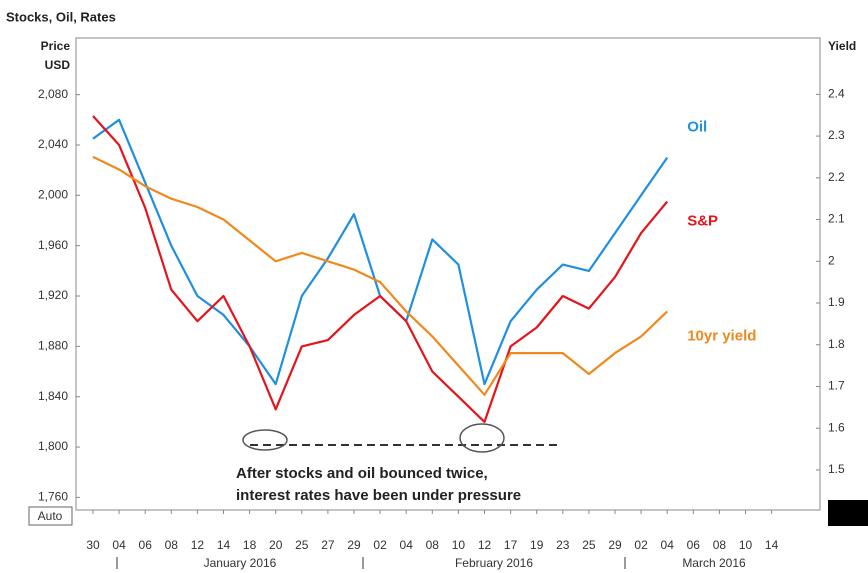  What do you see at coordinates (378, 495) in the screenshot?
I see `annotation: interest rates have been under pressure` at bounding box center [378, 495].